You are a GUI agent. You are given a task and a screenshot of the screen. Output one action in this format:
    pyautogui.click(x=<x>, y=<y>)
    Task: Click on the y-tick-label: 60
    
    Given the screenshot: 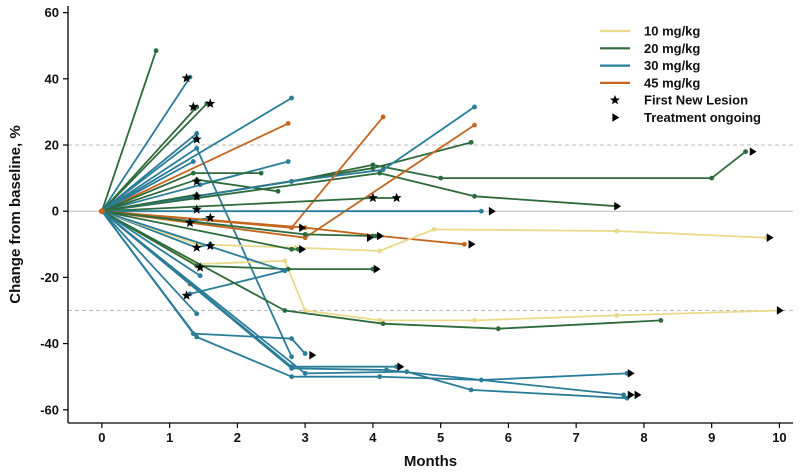 What is the action you would take?
    pyautogui.click(x=52, y=12)
    